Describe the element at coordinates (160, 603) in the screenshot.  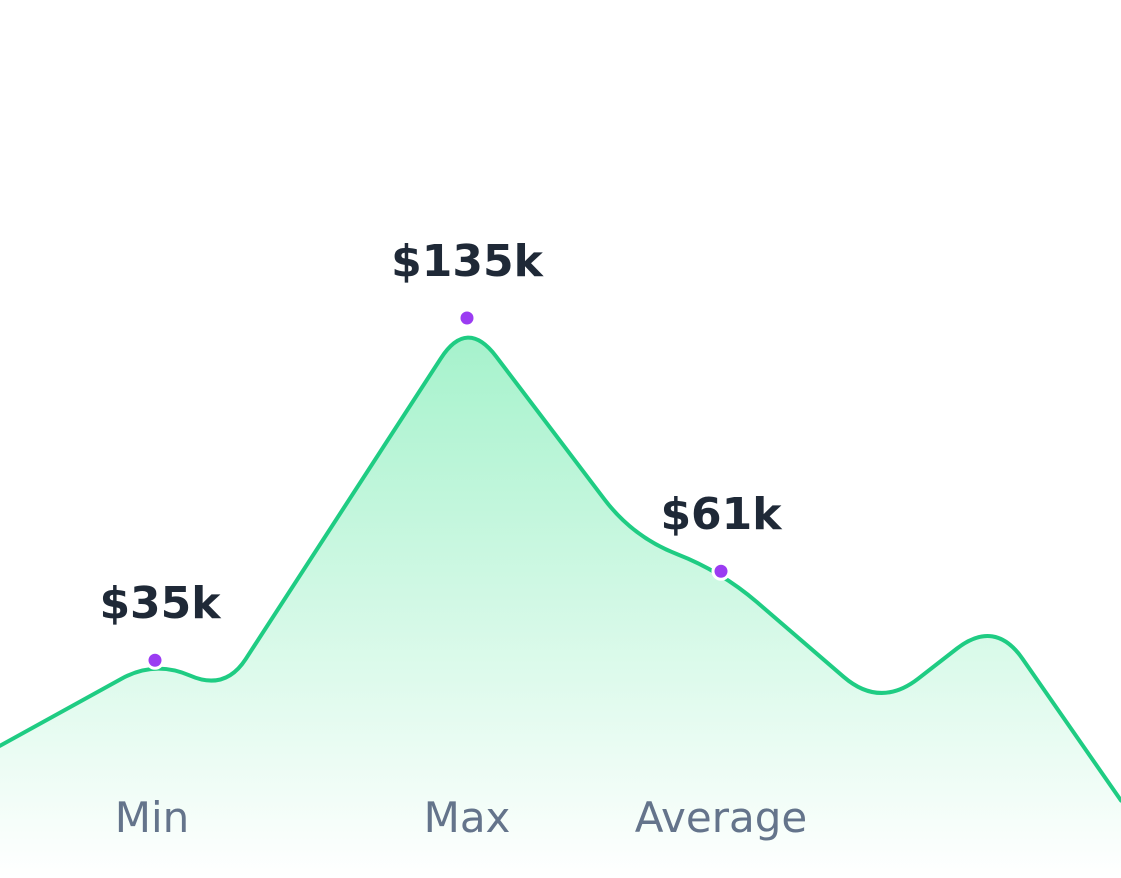
I see `data-label: $35k` at that location.